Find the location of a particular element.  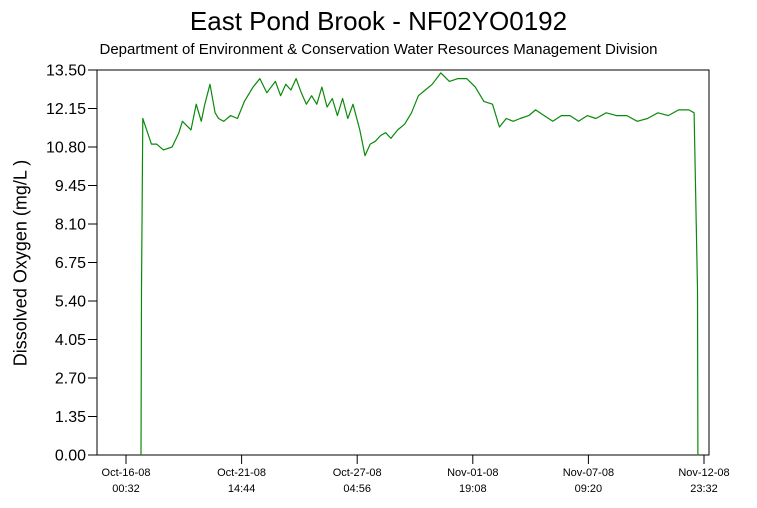

x-tick-label-date: Oct-21-08 is located at coordinates (241, 473).